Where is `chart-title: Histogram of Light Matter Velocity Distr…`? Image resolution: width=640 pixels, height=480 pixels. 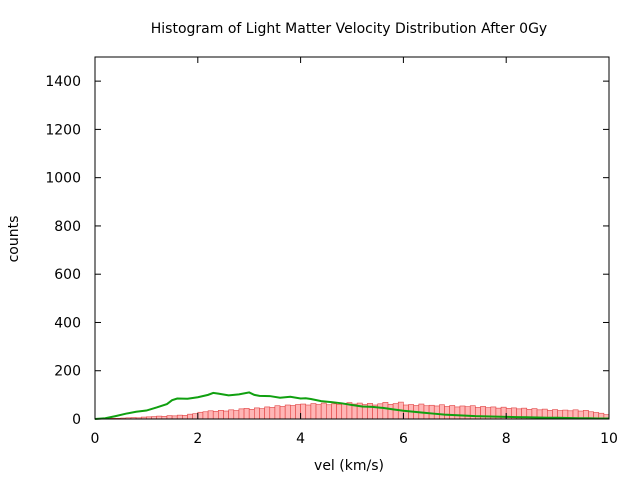
chart-title: Histogram of Light Matter Velocity Distr… is located at coordinates (349, 29).